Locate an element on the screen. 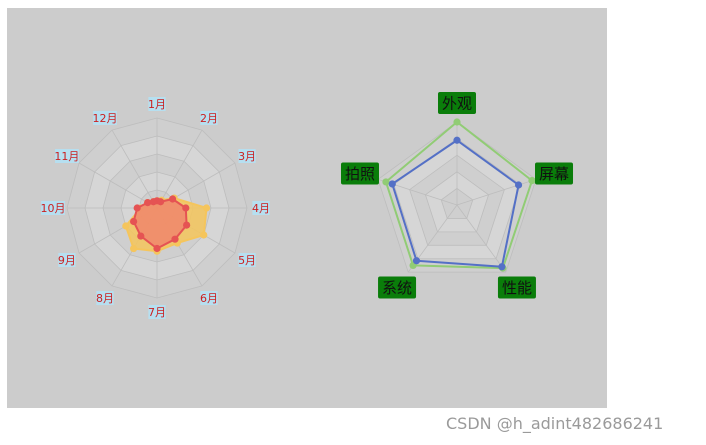 This screenshot has height=445, width=706. radar-indicator-label: 1月 is located at coordinates (157, 104).